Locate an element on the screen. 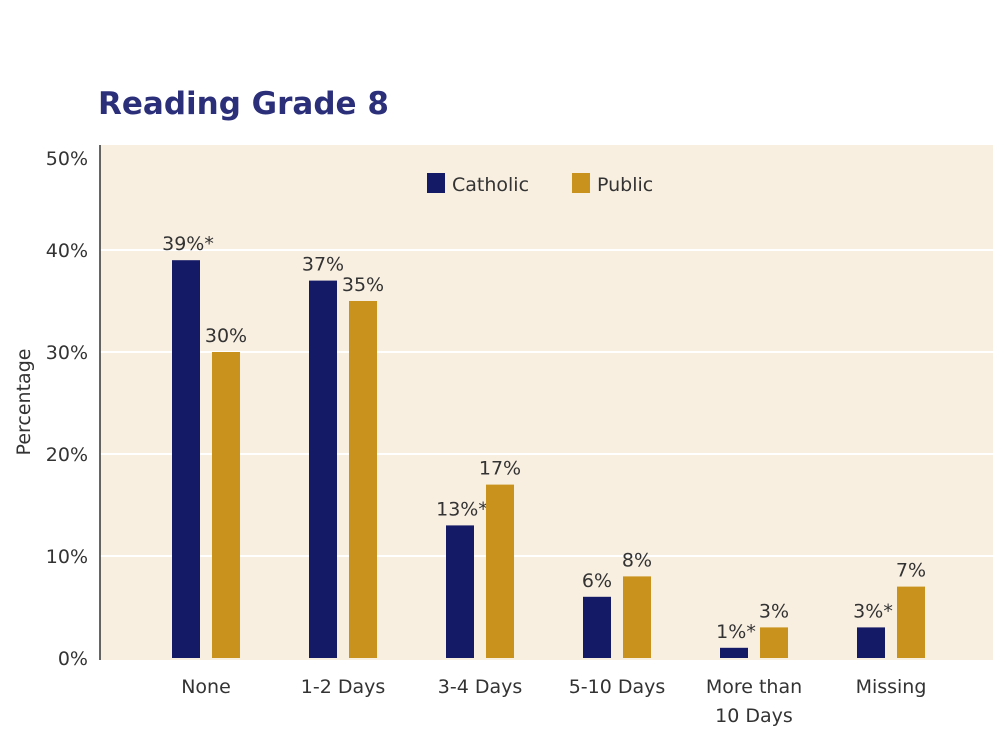 The width and height of the screenshot is (1006, 746). data-label: 37% is located at coordinates (323, 265).